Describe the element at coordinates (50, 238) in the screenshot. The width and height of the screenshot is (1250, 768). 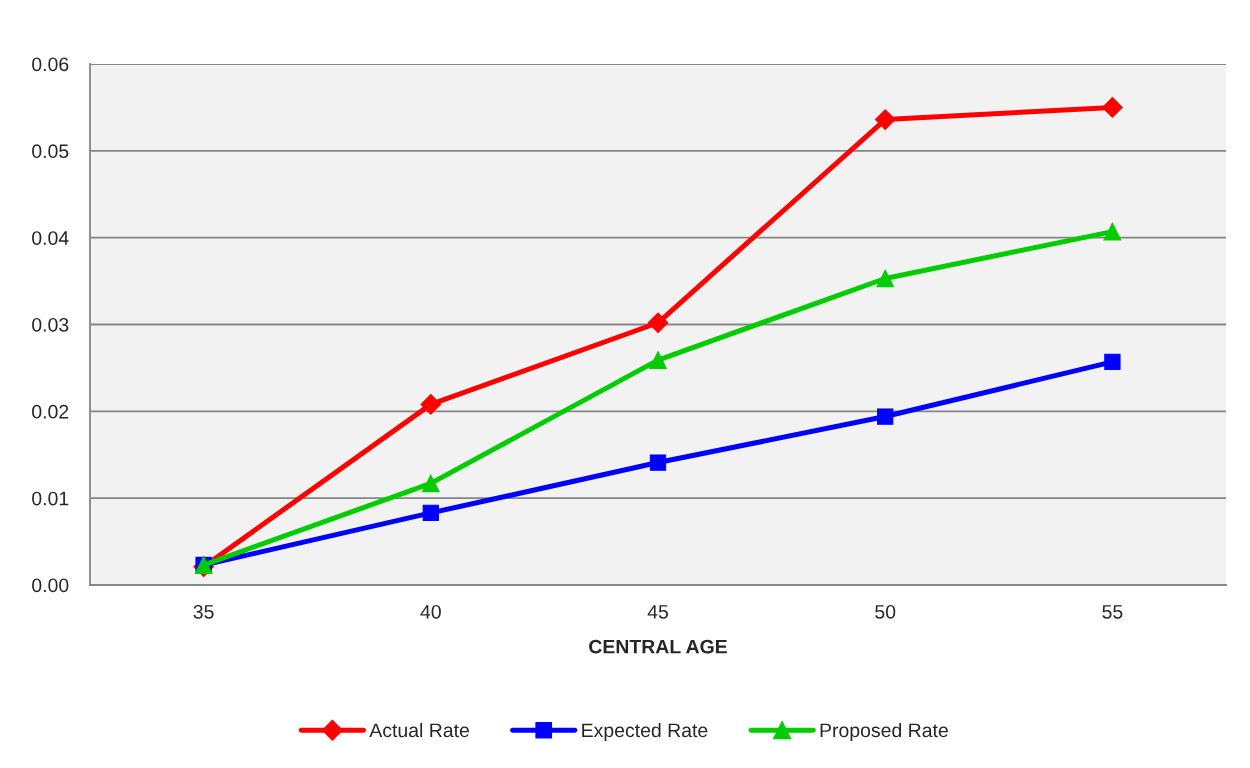
I see `y-tick-label: 0.04` at that location.